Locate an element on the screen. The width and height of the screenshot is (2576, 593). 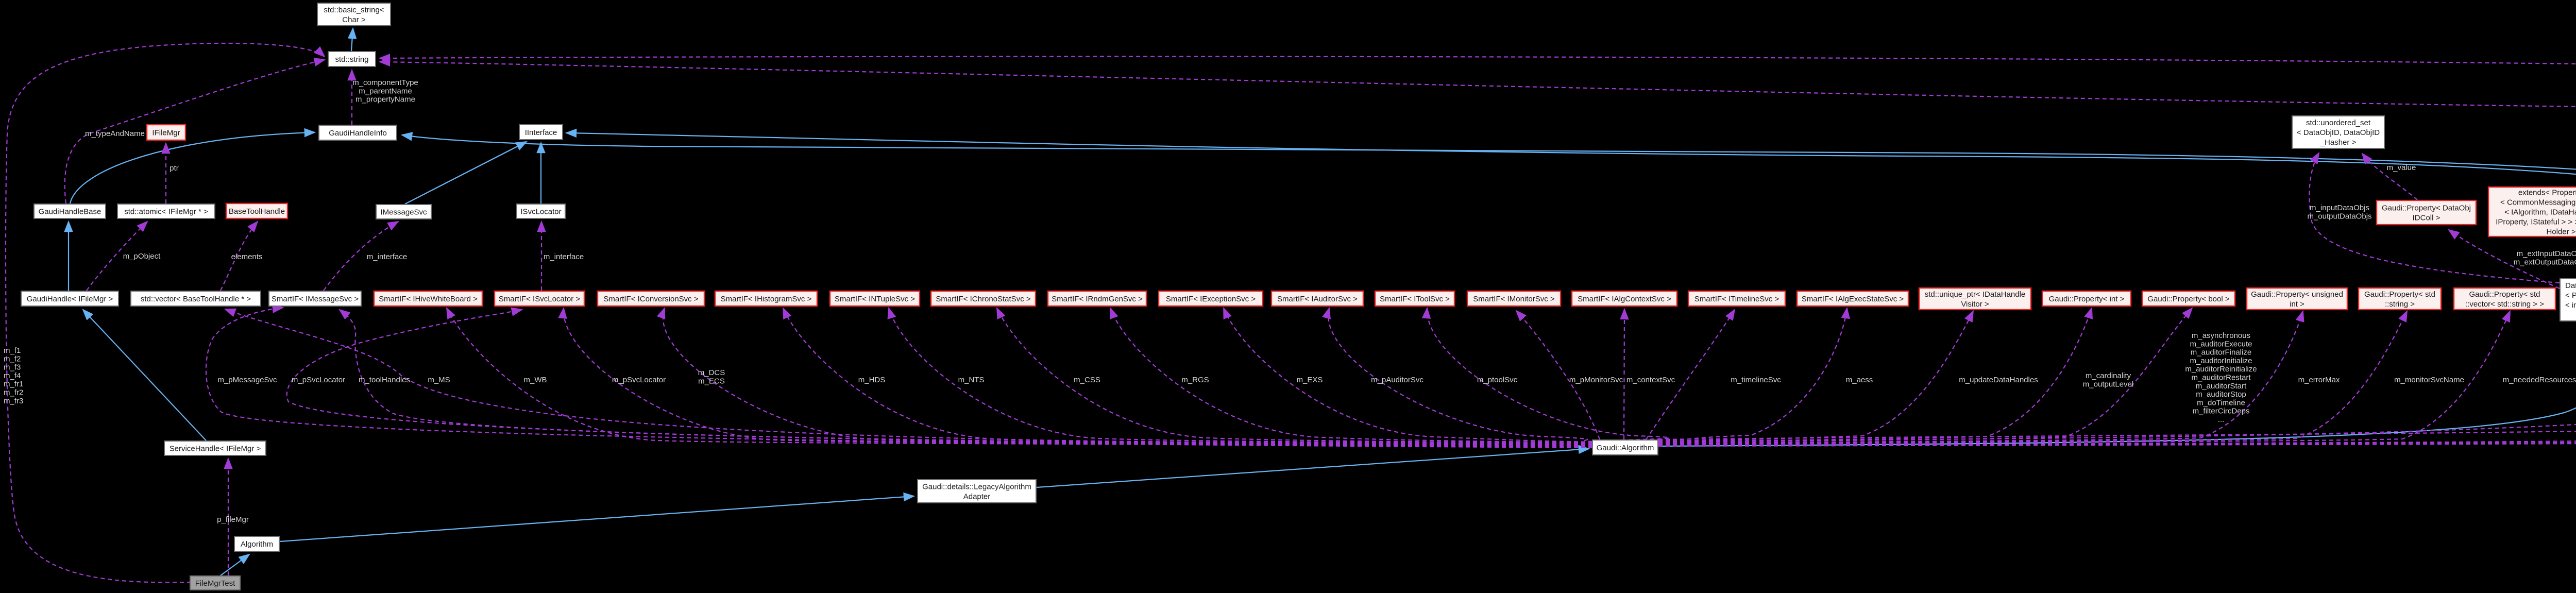
svg-text: p_fileMgr is located at coordinates (233, 519).